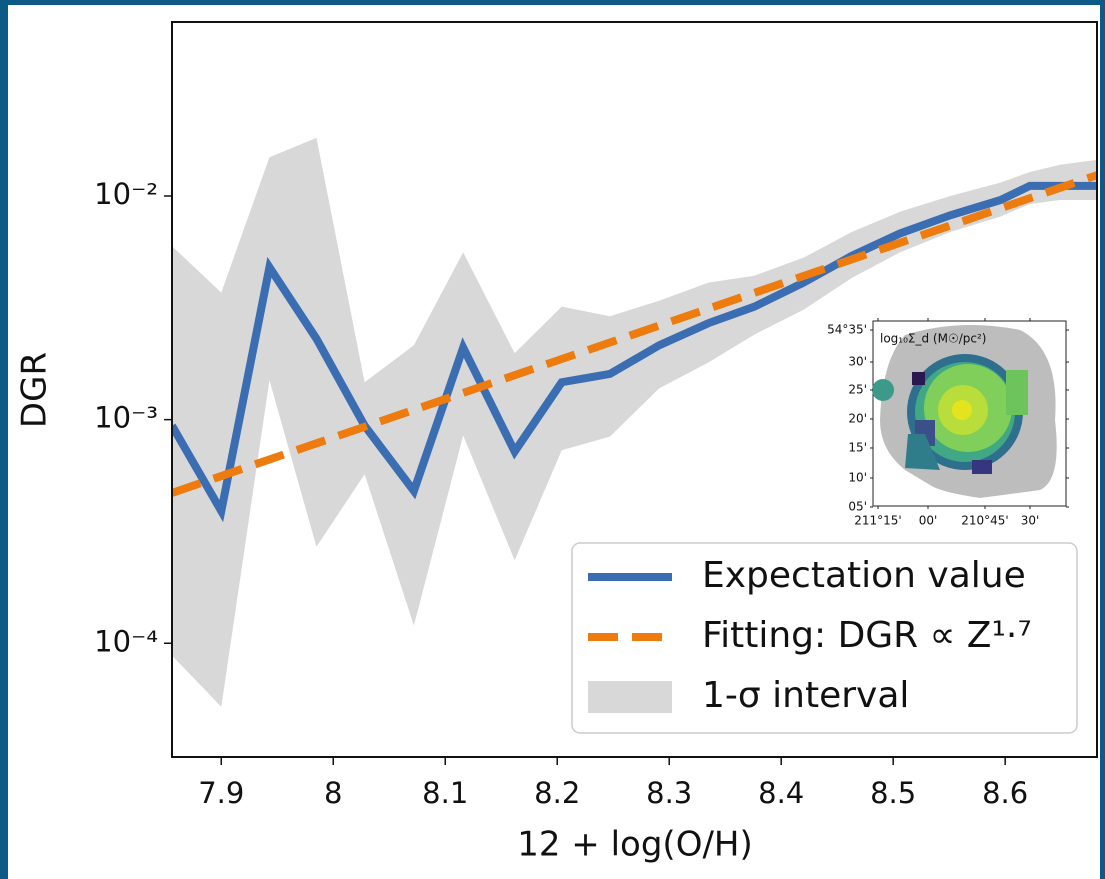 This screenshot has width=1105, height=879. Describe the element at coordinates (893, 793) in the screenshot. I see `x-tick-label: 8.5` at that location.